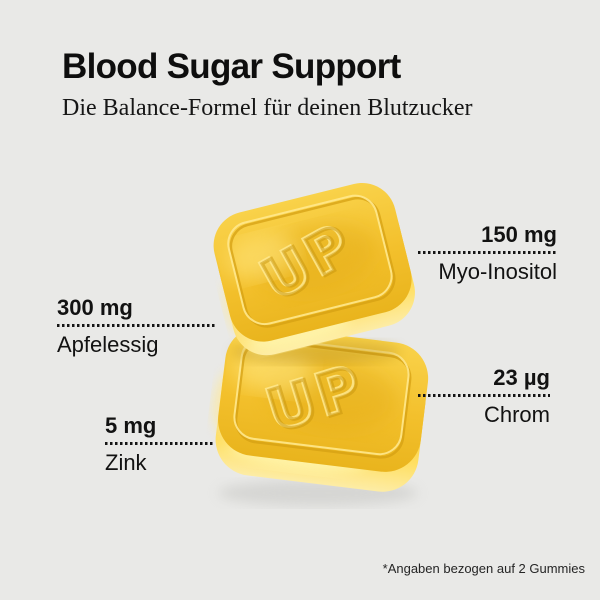  What do you see at coordinates (126, 462) in the screenshot?
I see `nutrient-name: Zink` at bounding box center [126, 462].